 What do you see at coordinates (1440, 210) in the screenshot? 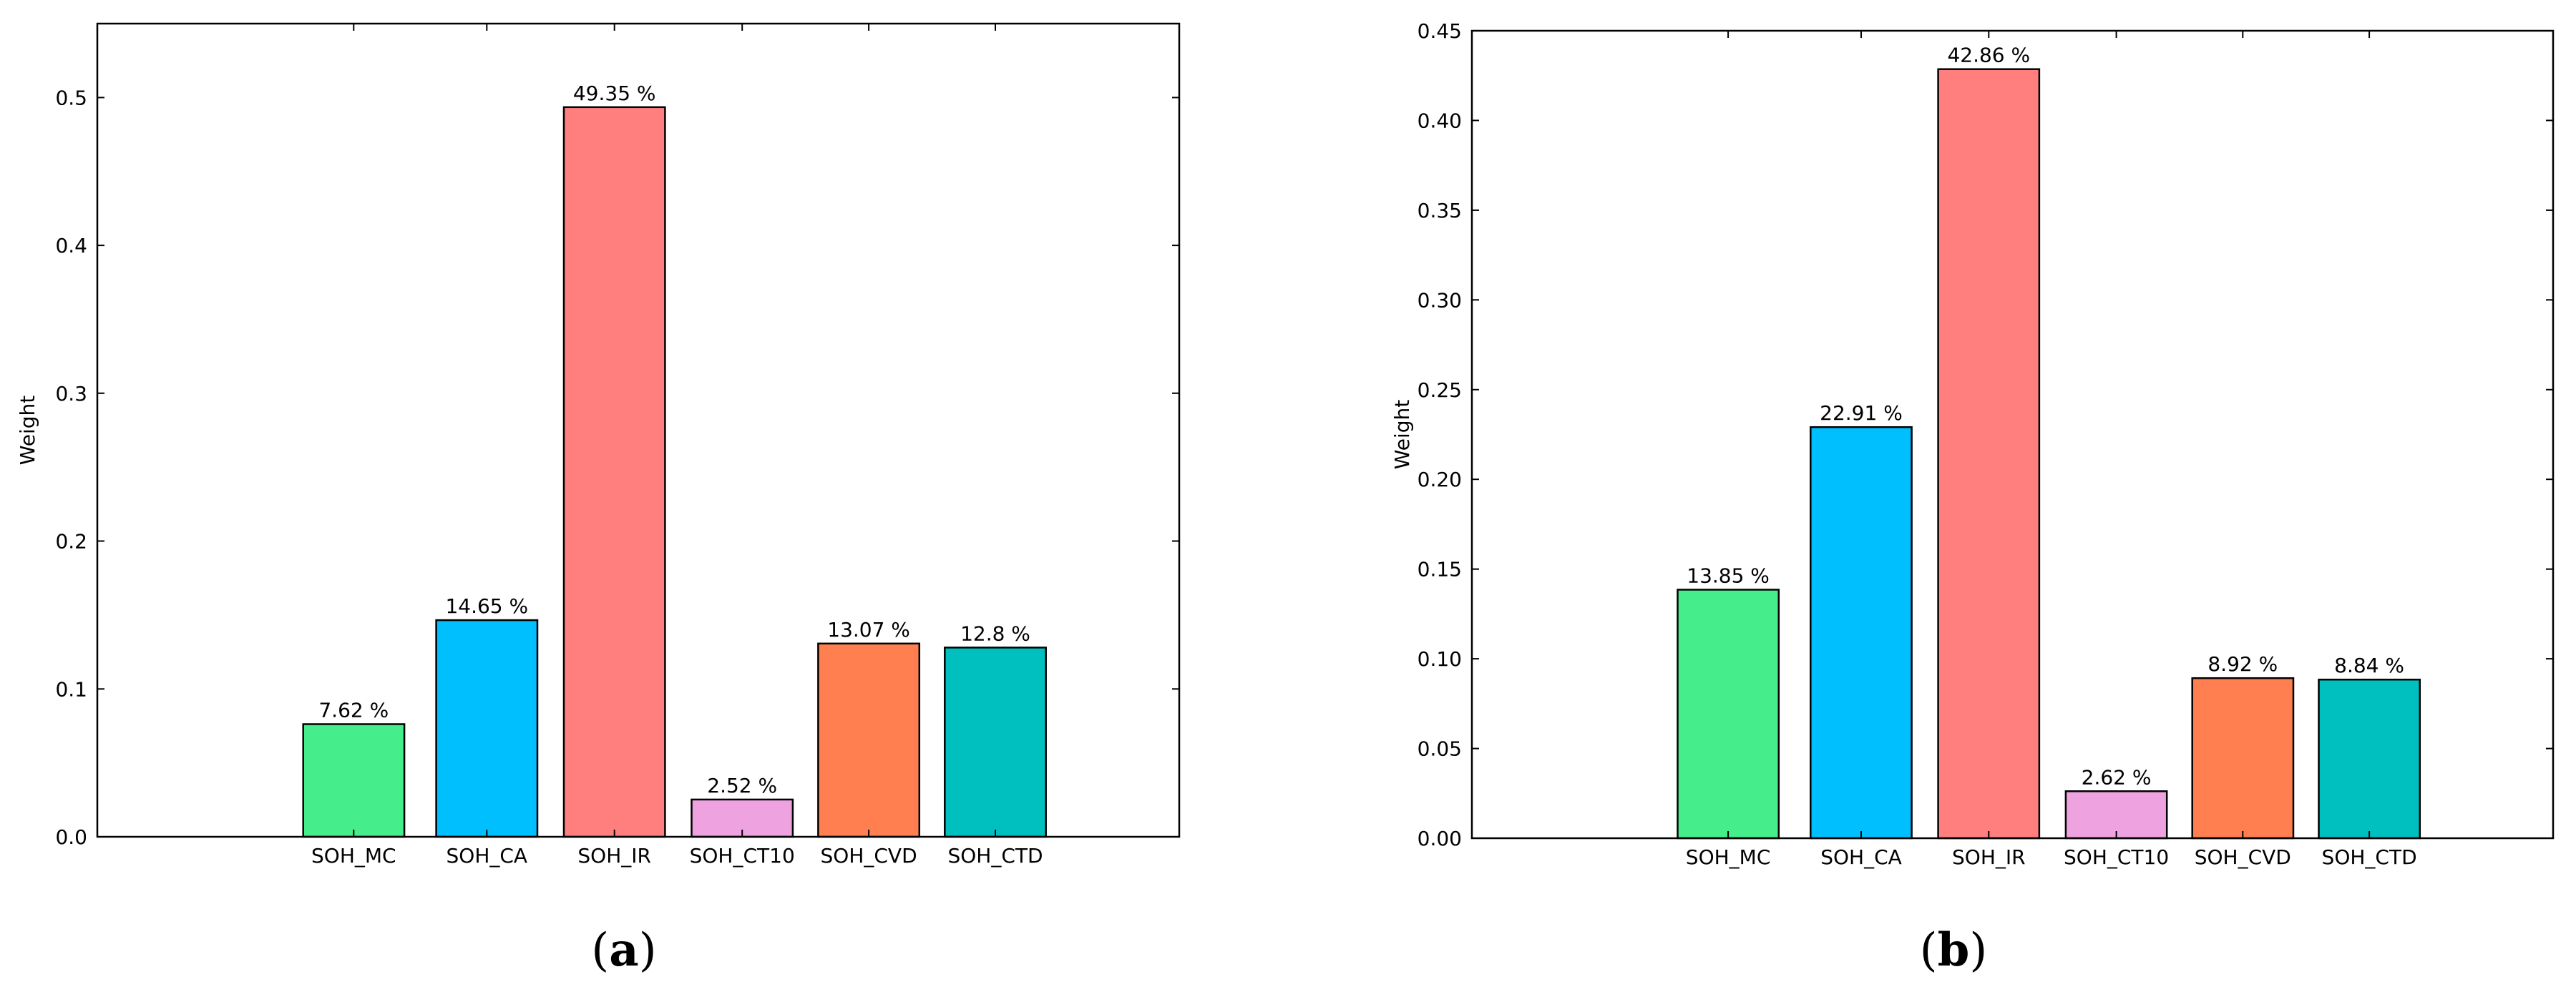
I see `y-tick-label: 0.35` at bounding box center [1440, 210].